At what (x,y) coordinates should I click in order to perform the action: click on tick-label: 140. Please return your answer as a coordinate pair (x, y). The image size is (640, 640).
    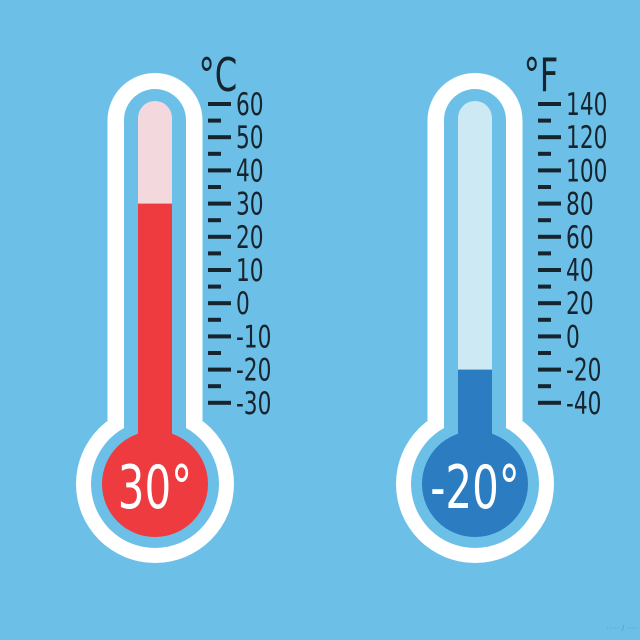
    Looking at the image, I should click on (586, 105).